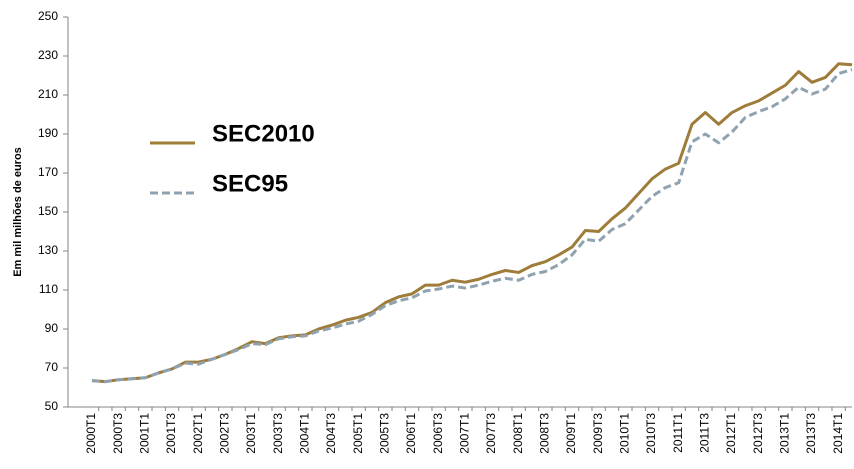  Describe the element at coordinates (331, 433) in the screenshot. I see `x-tick-label: 2004T3` at that location.